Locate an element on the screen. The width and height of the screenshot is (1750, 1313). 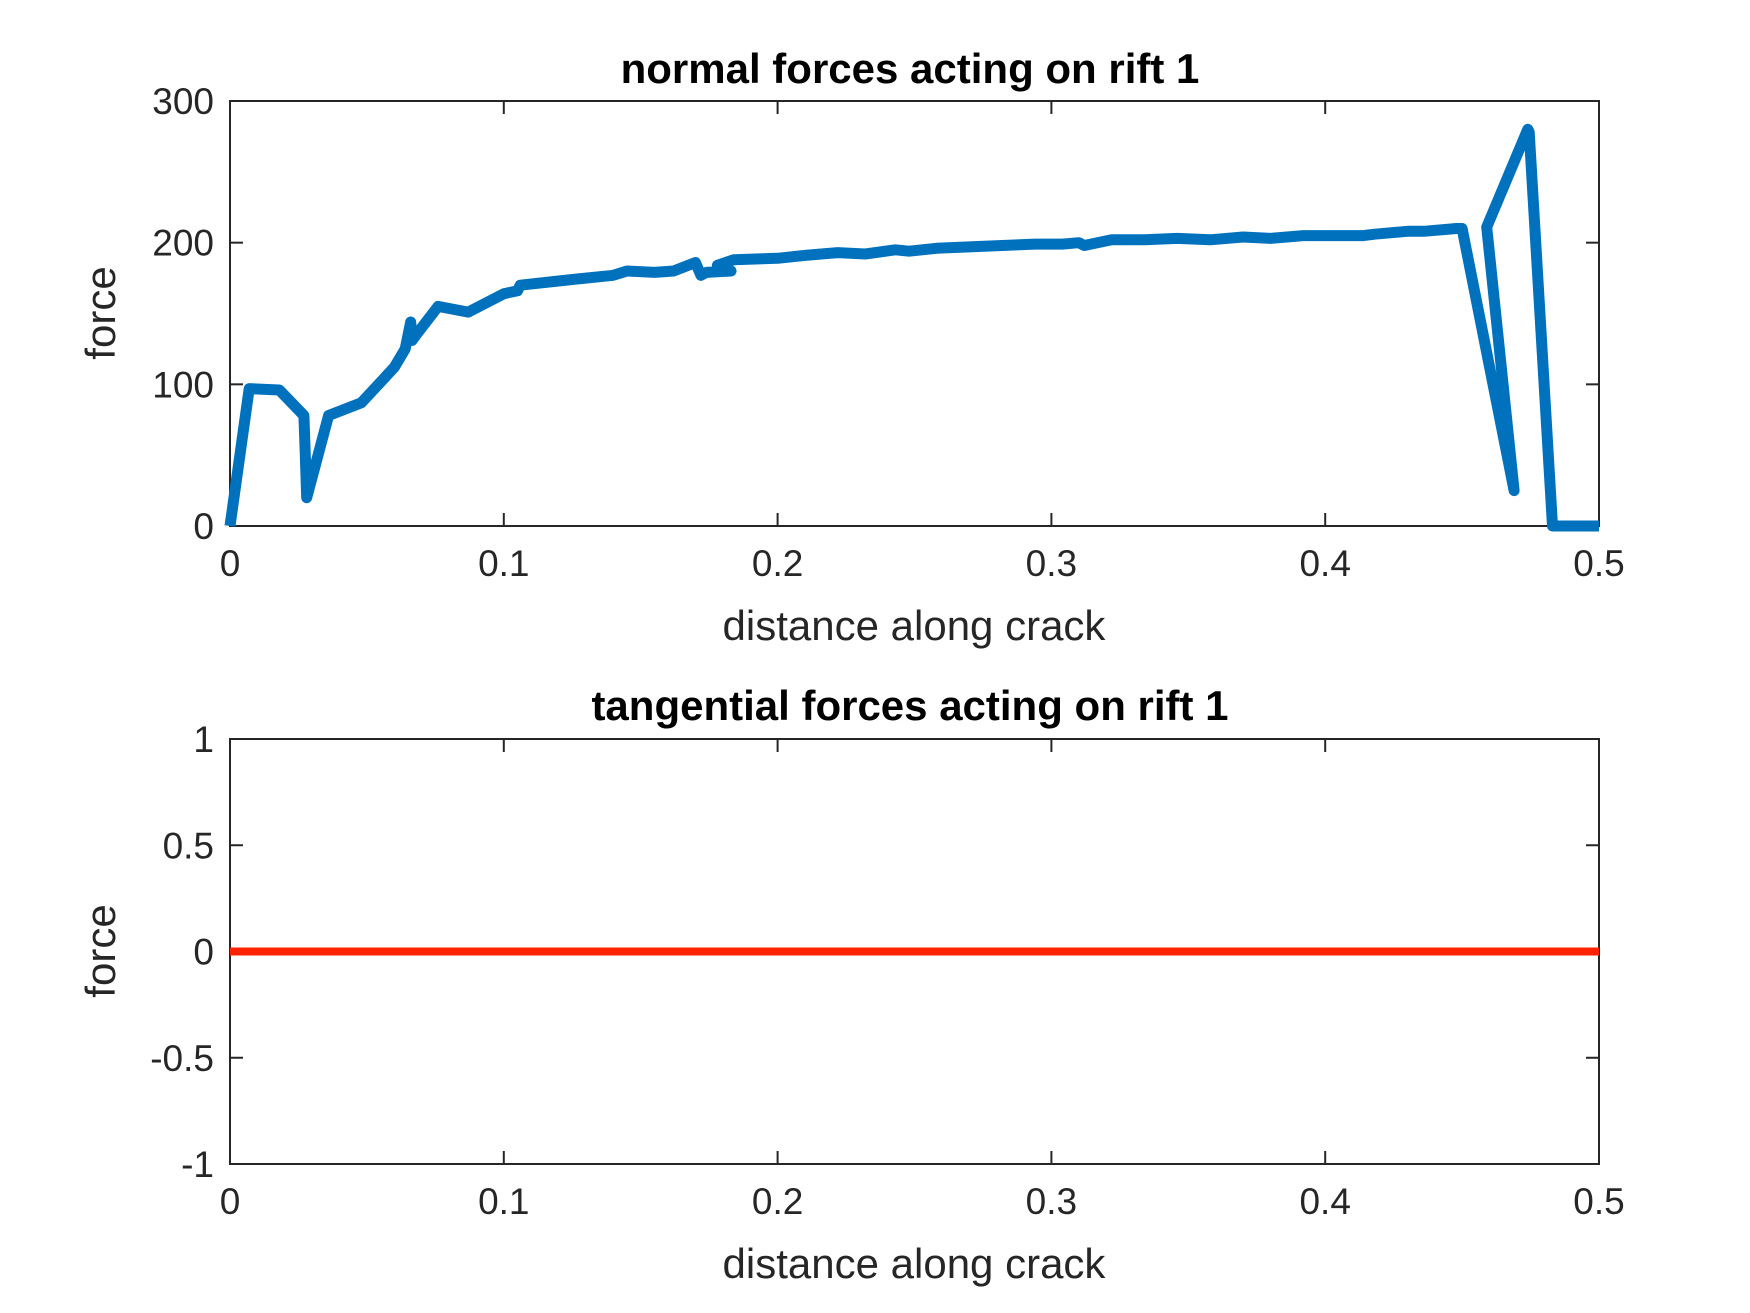
y-tick-labels: -1 -0.5 0 0.5 1 is located at coordinates (182, 952).